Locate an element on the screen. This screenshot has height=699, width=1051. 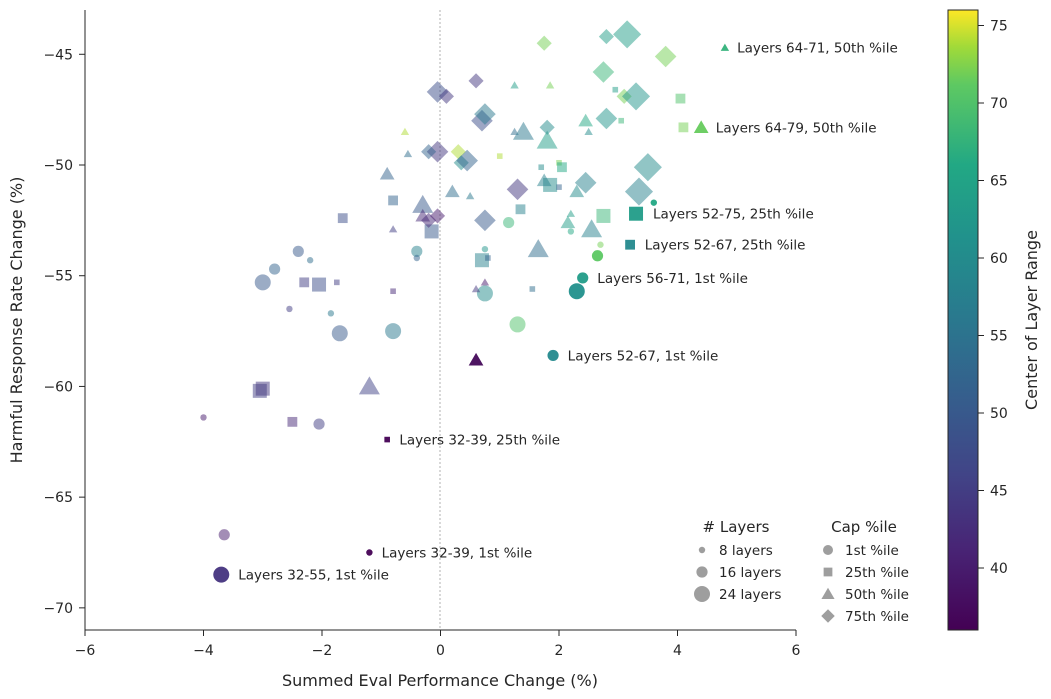
colorbar-tick-label: 55 is located at coordinates (999, 337).